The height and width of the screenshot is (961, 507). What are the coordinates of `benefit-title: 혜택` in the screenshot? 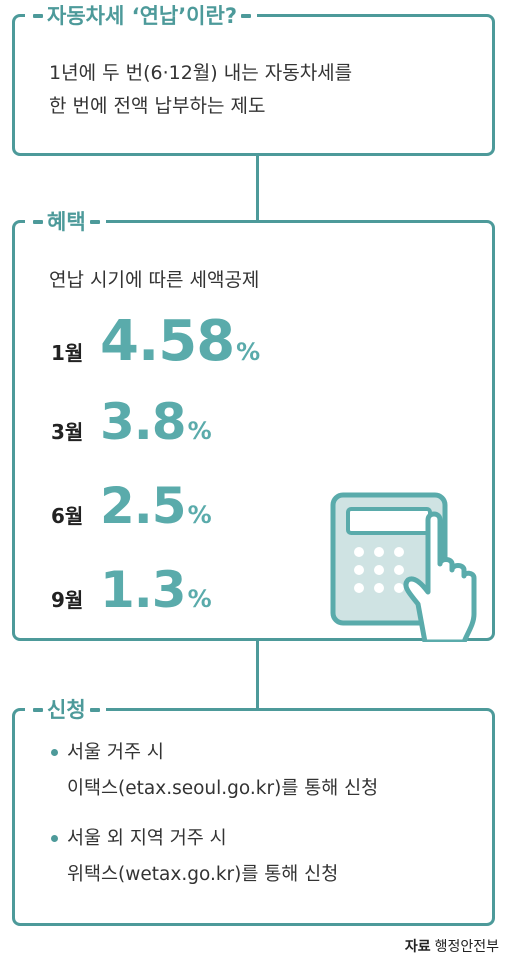 It's located at (65, 222).